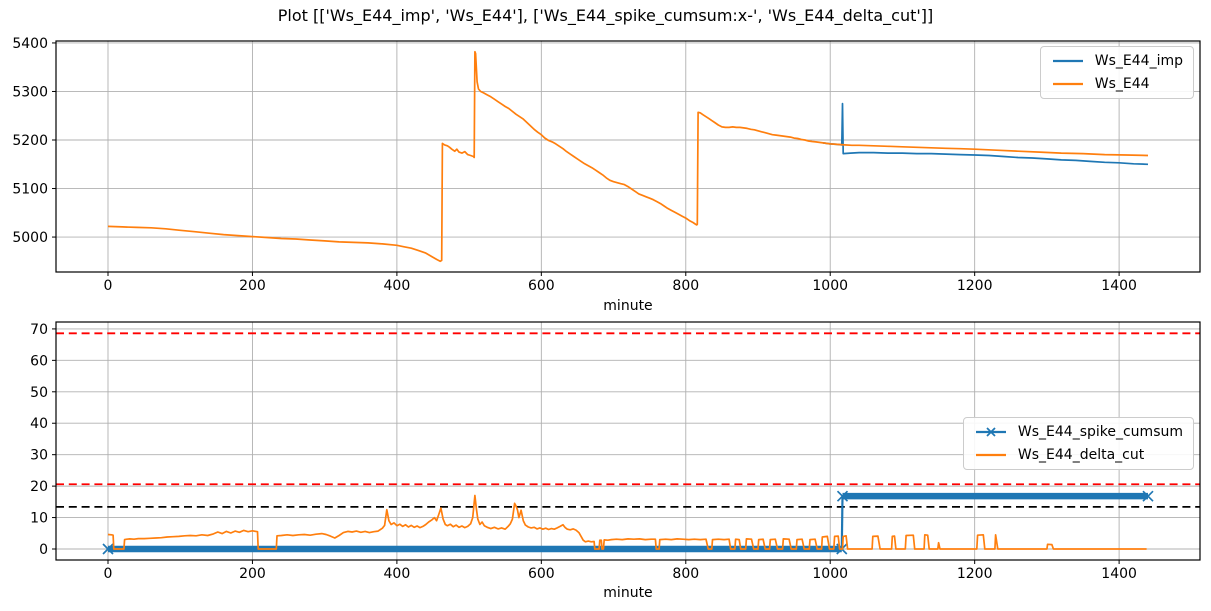  What do you see at coordinates (30, 92) in the screenshot?
I see `svg-text: 5300` at bounding box center [30, 92].